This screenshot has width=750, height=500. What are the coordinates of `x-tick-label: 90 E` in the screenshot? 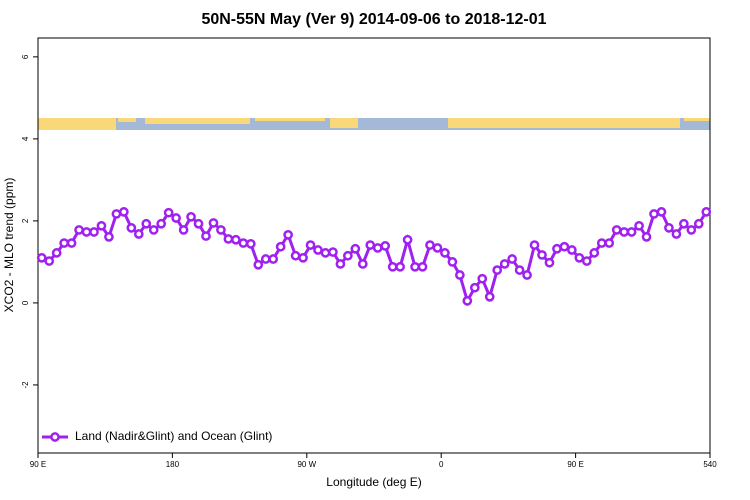 It's located at (575, 464).